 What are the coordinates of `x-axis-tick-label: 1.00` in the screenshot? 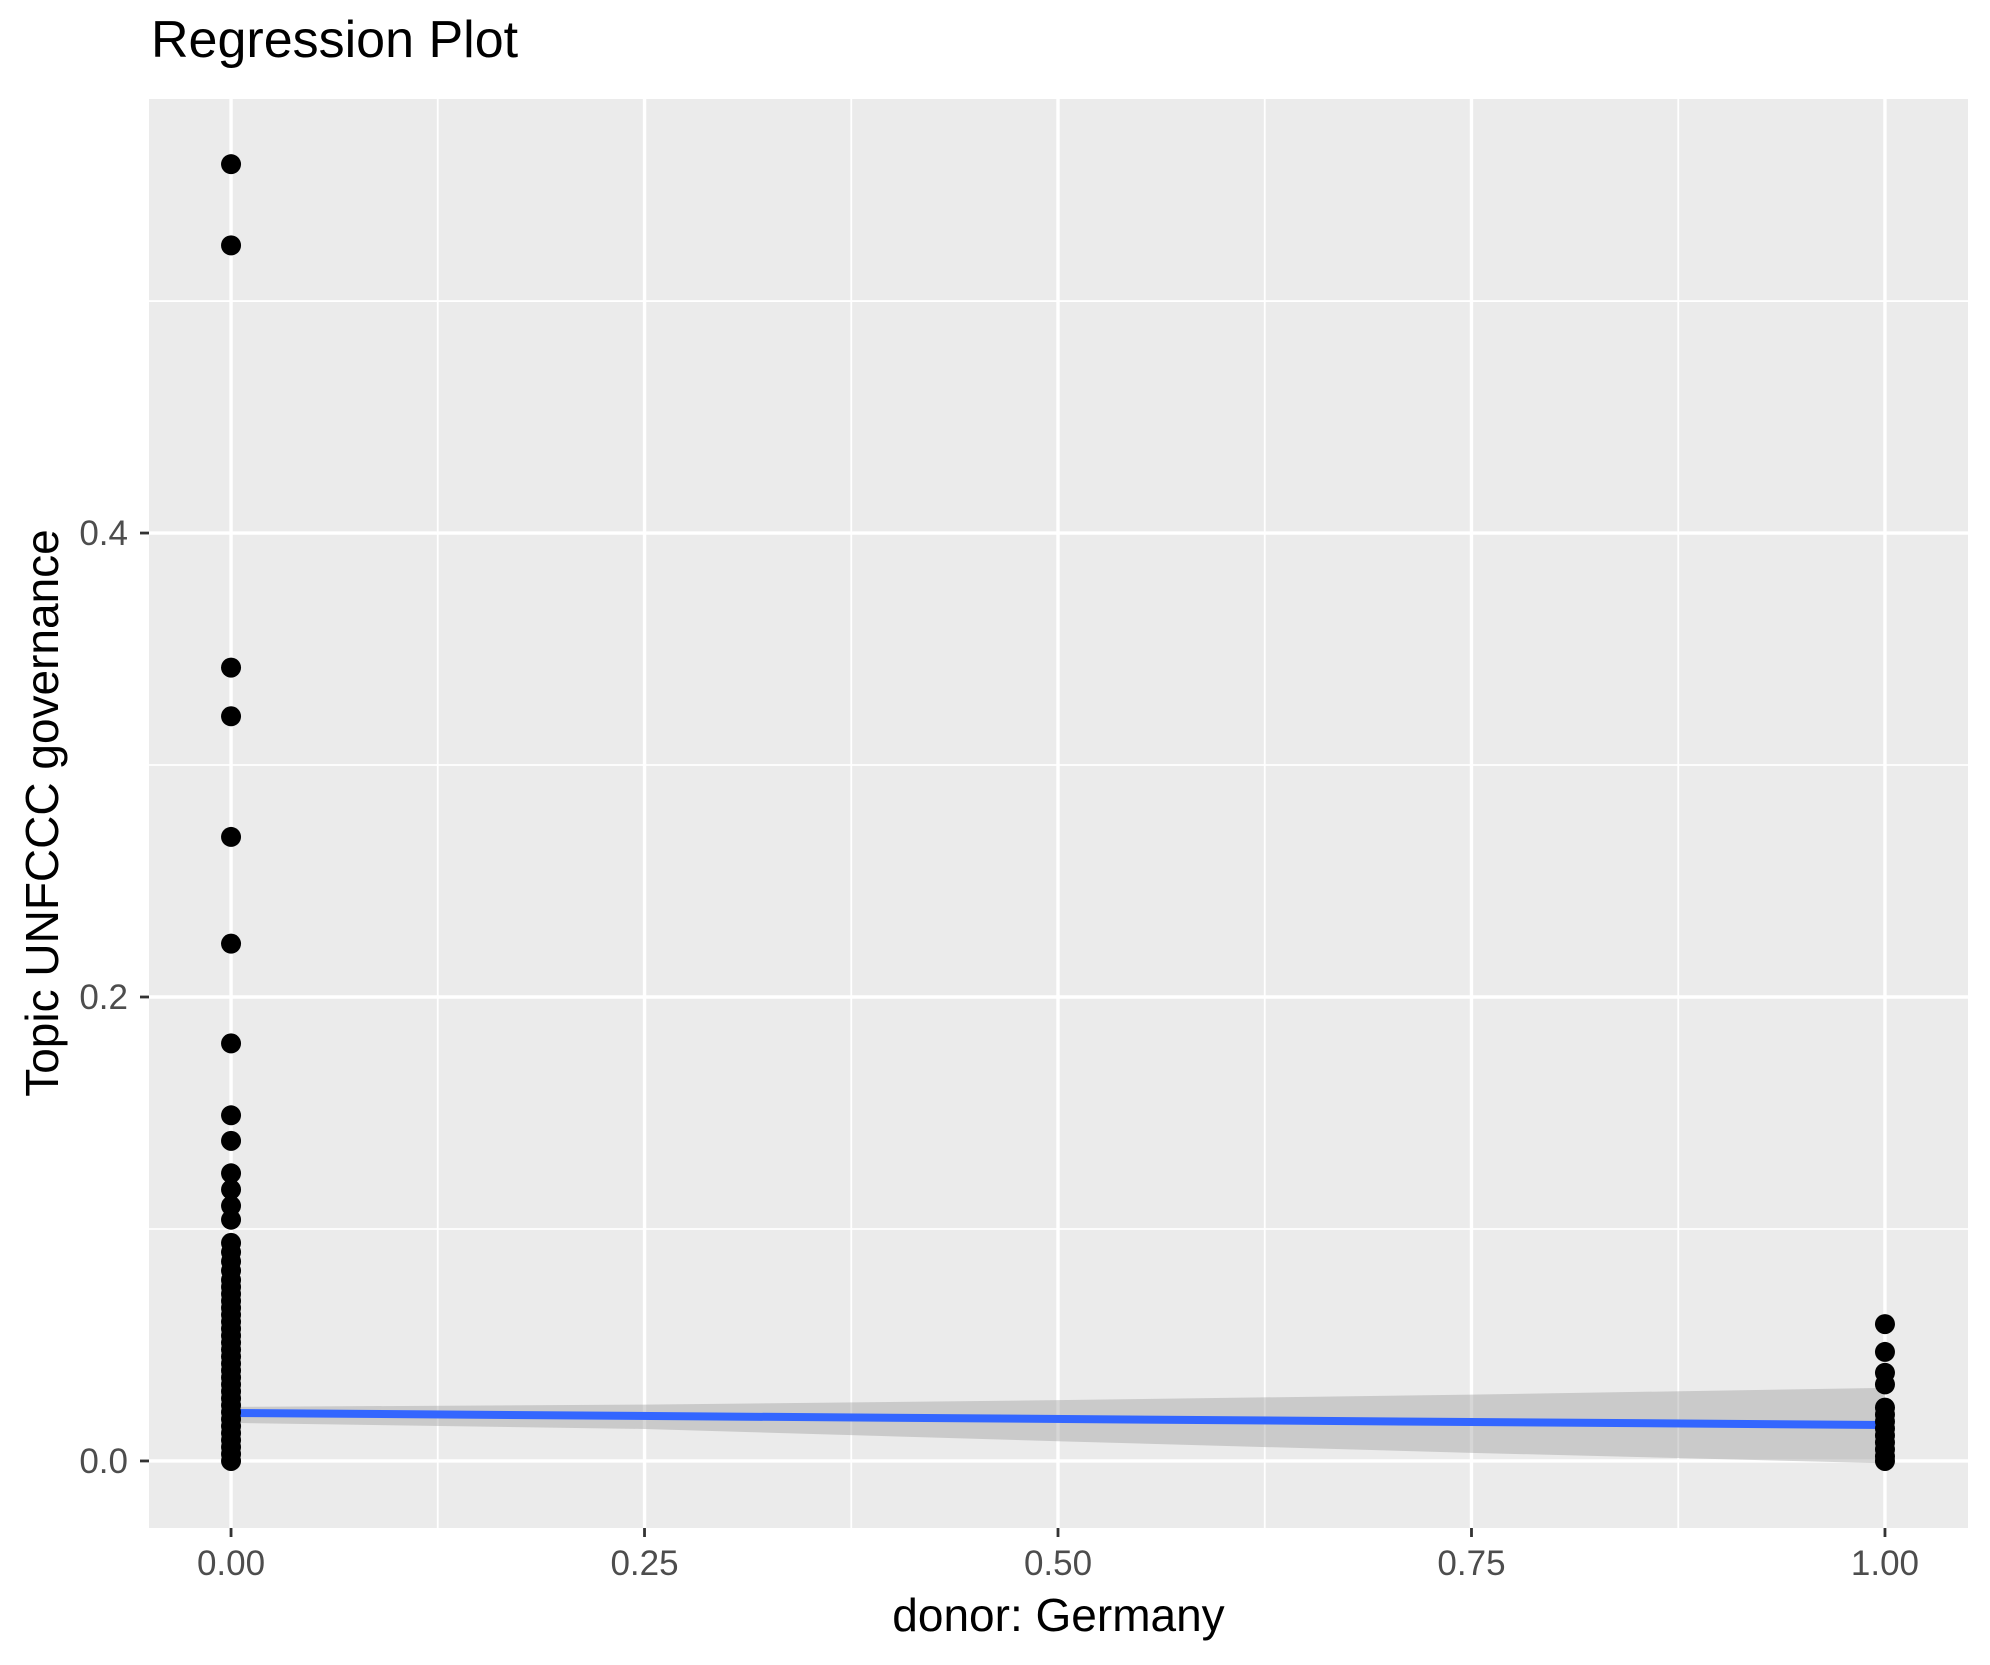 It's located at (1885, 1563).